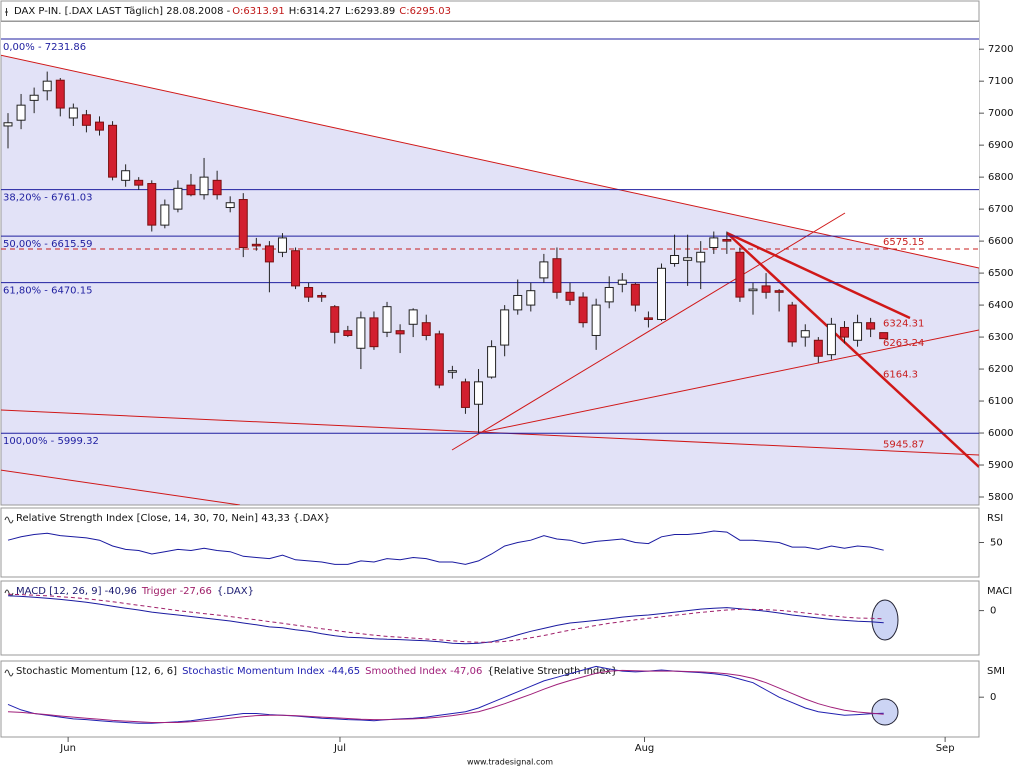  What do you see at coordinates (235, 591) in the screenshot?
I see `legend-entry: {.DAX}` at bounding box center [235, 591].